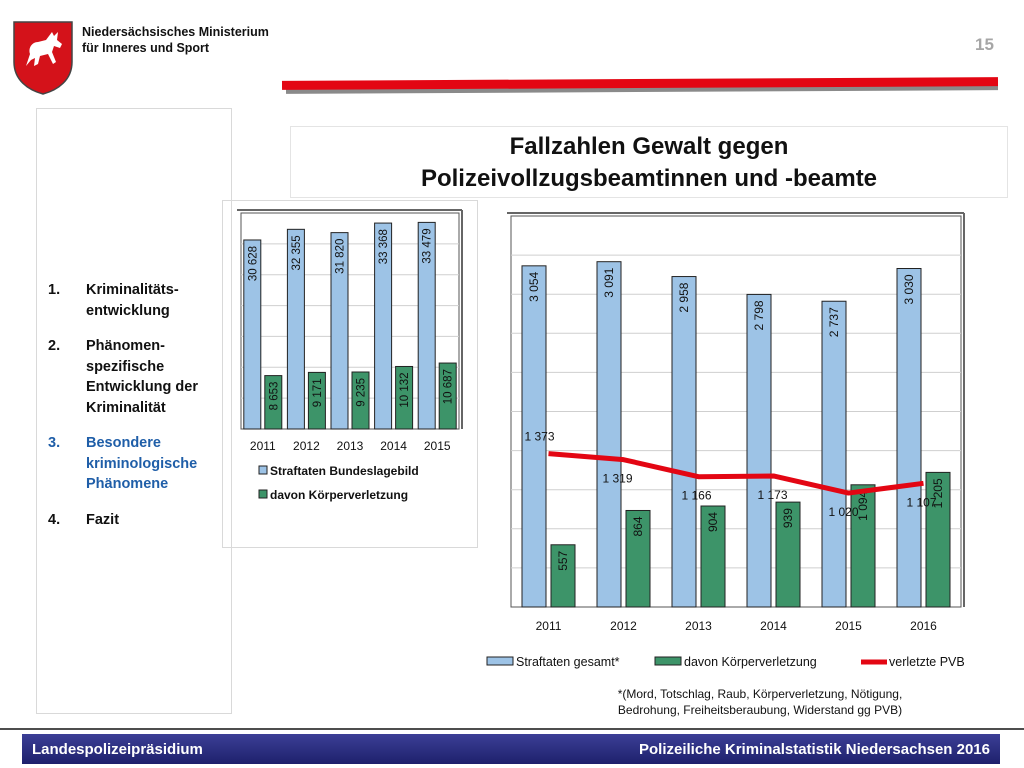  What do you see at coordinates (772, 495) in the screenshot?
I see `c2-line-label: 1 173` at bounding box center [772, 495].